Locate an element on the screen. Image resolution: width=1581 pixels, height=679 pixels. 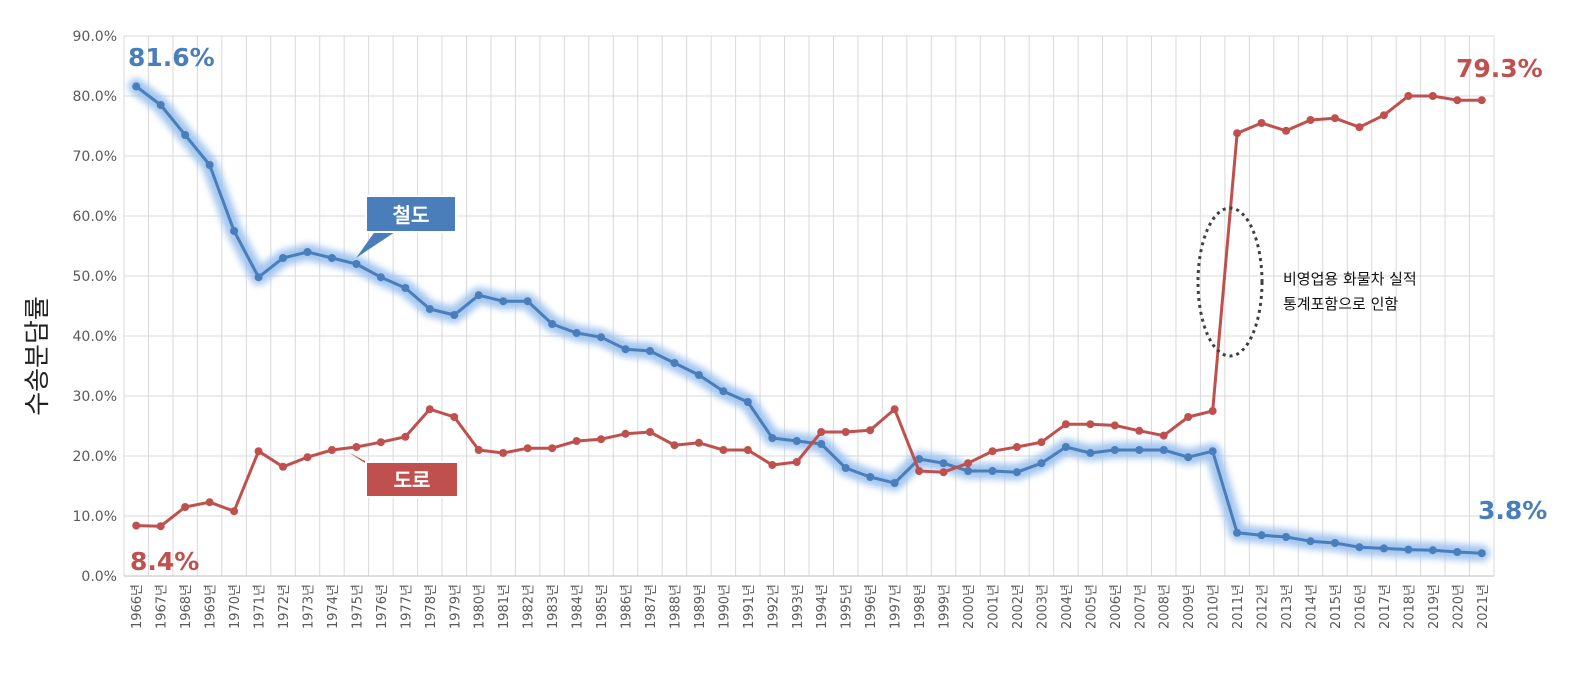
x-tick-label: 1998년 is located at coordinates (920, 606).